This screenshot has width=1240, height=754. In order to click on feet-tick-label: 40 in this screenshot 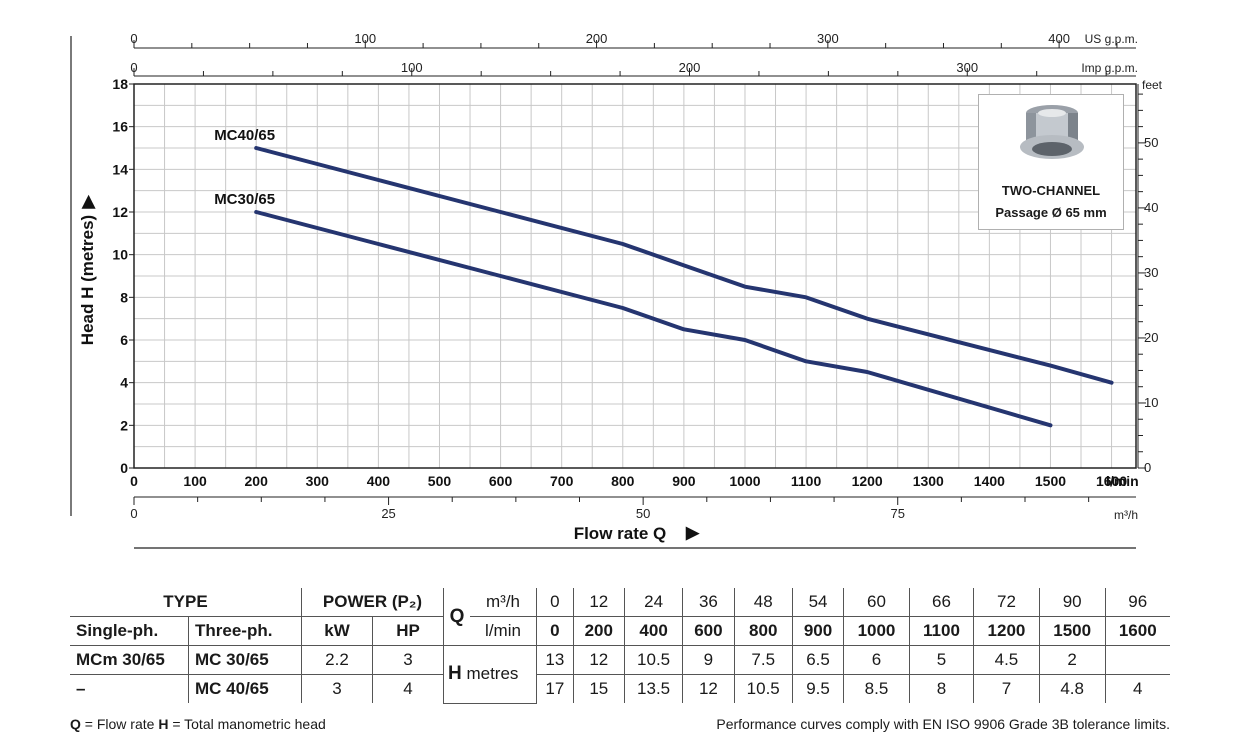, I will do `click(1151, 207)`.